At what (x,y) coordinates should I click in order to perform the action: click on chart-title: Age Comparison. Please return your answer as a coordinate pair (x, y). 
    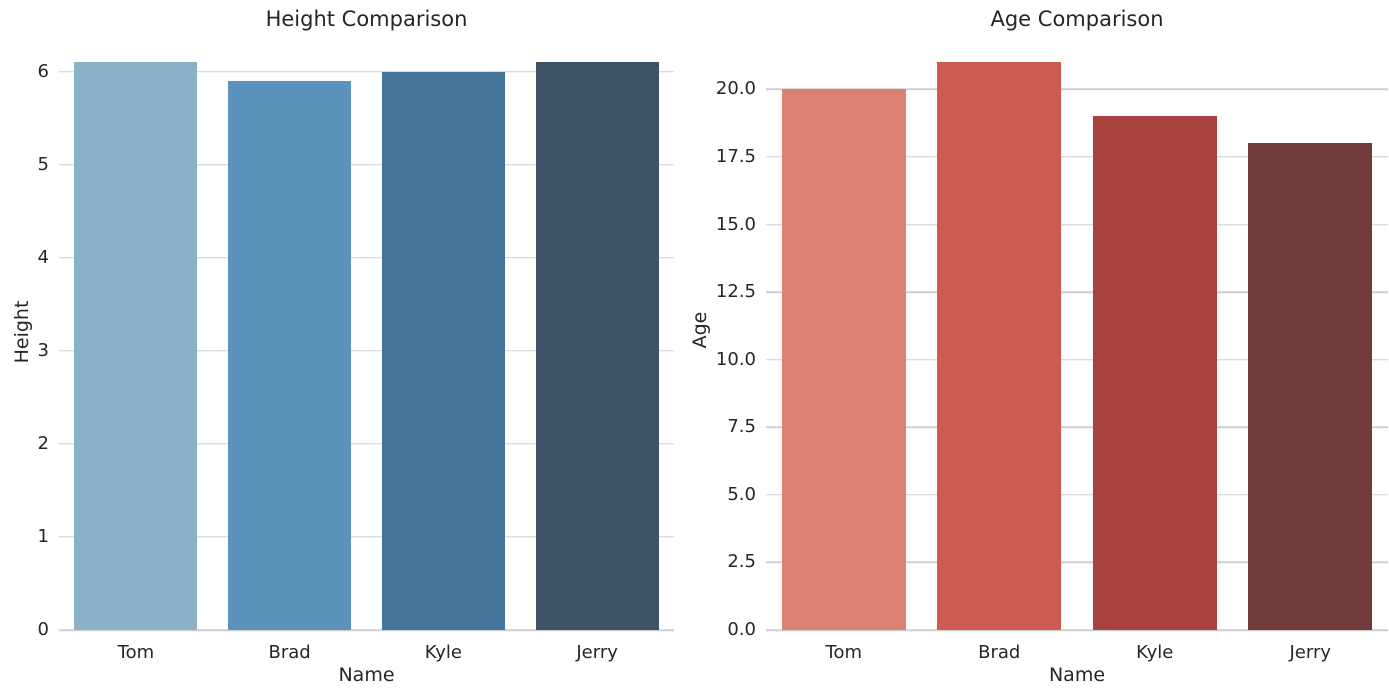
    Looking at the image, I should click on (1077, 19).